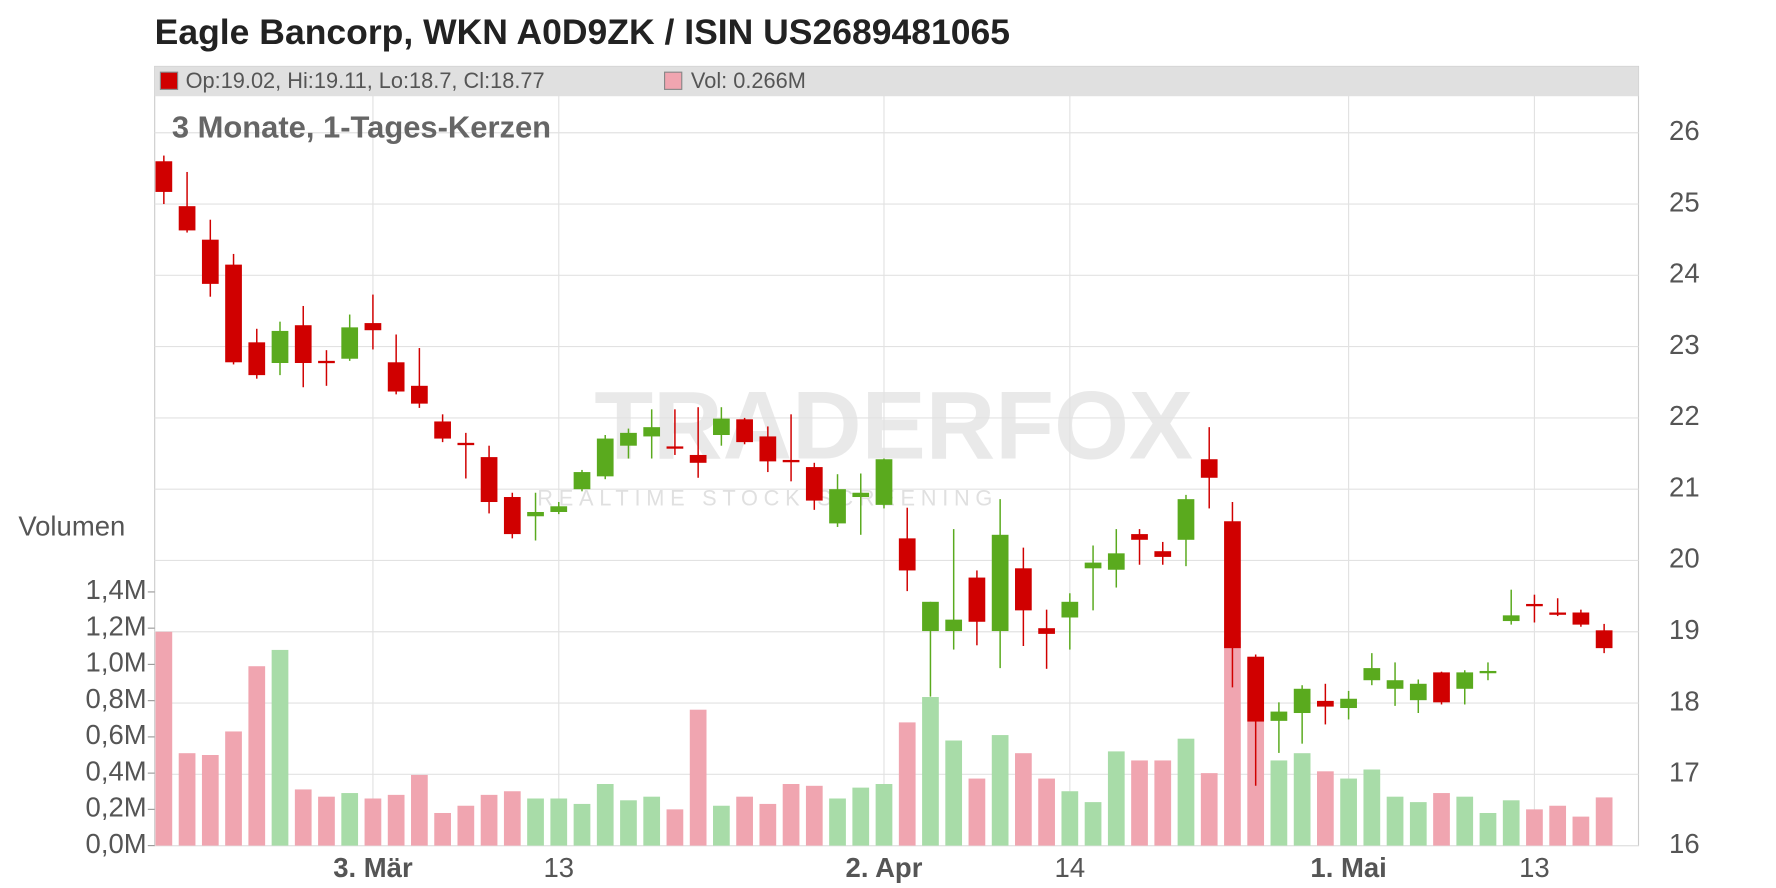  Describe the element at coordinates (1684, 558) in the screenshot. I see `y-tick-label: 20` at that location.